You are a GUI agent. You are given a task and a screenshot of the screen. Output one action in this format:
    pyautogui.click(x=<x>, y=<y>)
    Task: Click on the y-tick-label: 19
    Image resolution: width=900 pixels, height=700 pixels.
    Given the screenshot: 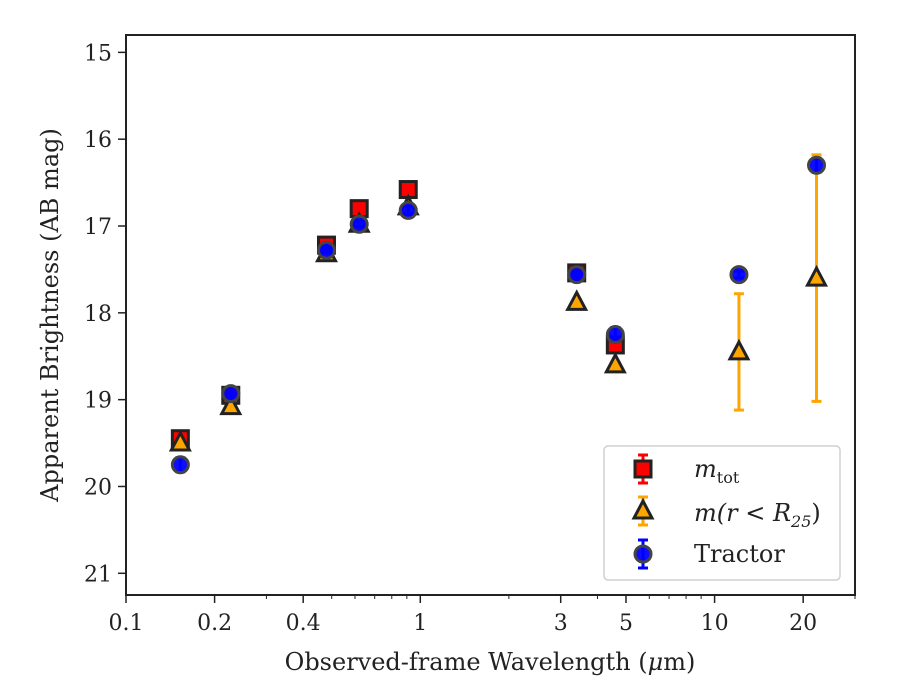 What is the action you would take?
    pyautogui.click(x=98, y=401)
    